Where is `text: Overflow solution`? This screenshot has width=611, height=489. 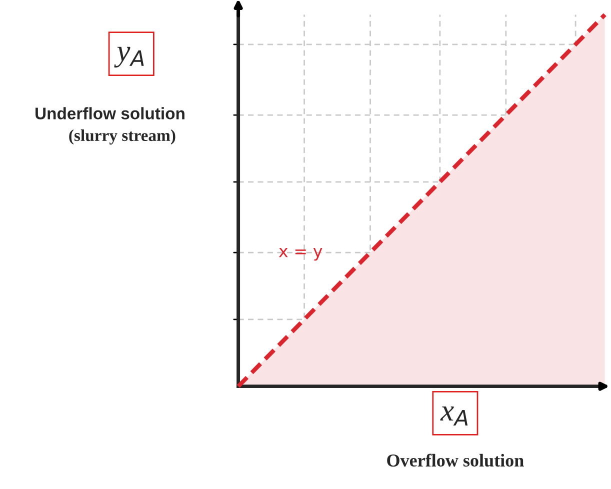 text: Overflow solution is located at coordinates (455, 460).